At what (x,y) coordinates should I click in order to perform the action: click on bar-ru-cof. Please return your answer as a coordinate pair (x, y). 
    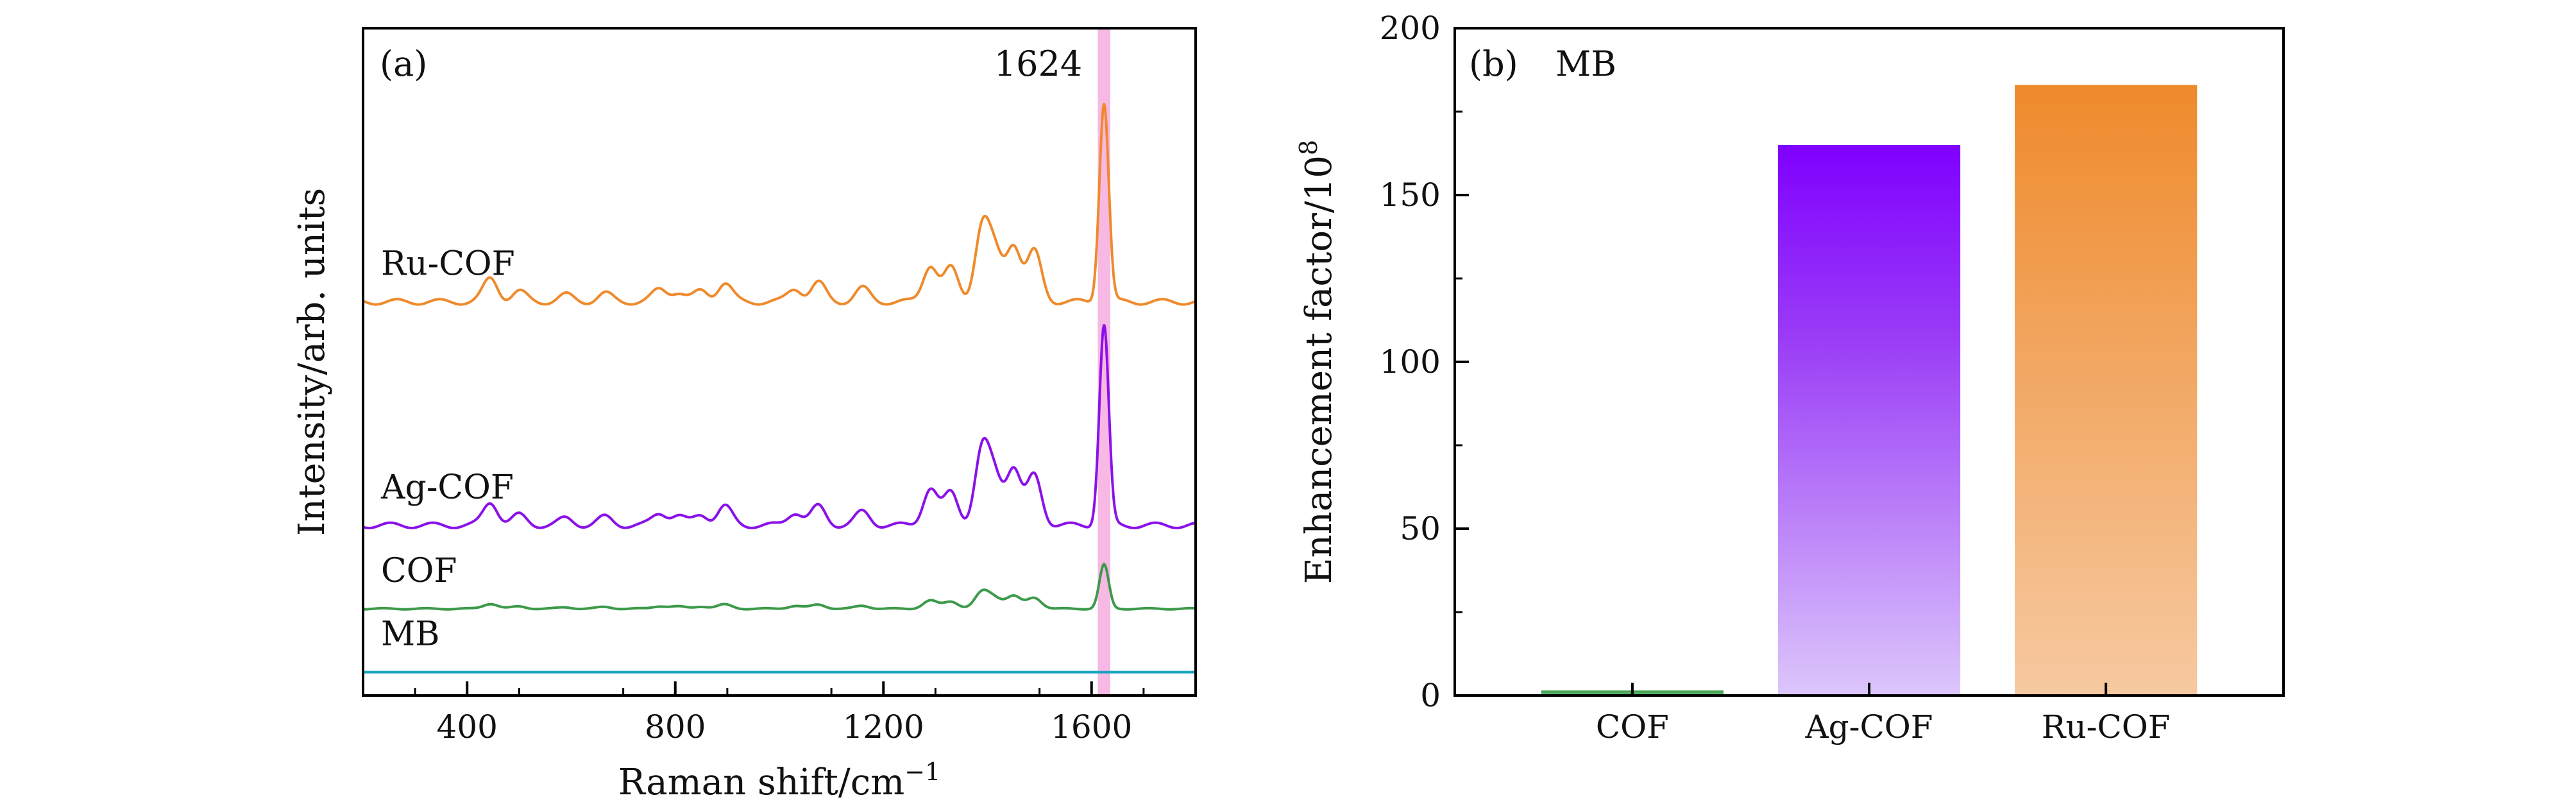
    Looking at the image, I should click on (2106, 390).